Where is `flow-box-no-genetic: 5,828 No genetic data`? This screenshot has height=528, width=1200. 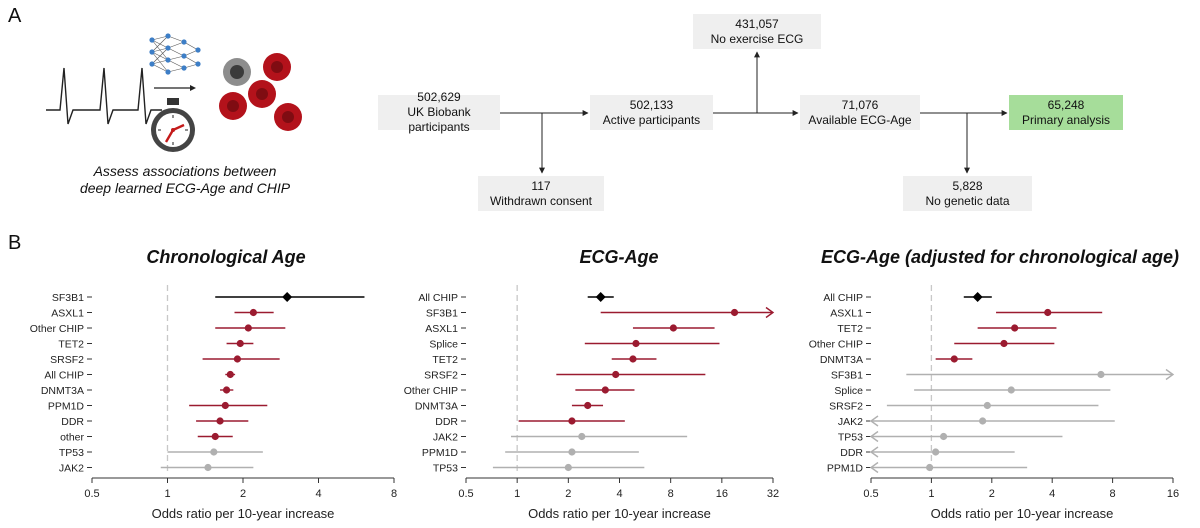
flow-box-no-genetic: 5,828 No genetic data is located at coordinates (967, 193).